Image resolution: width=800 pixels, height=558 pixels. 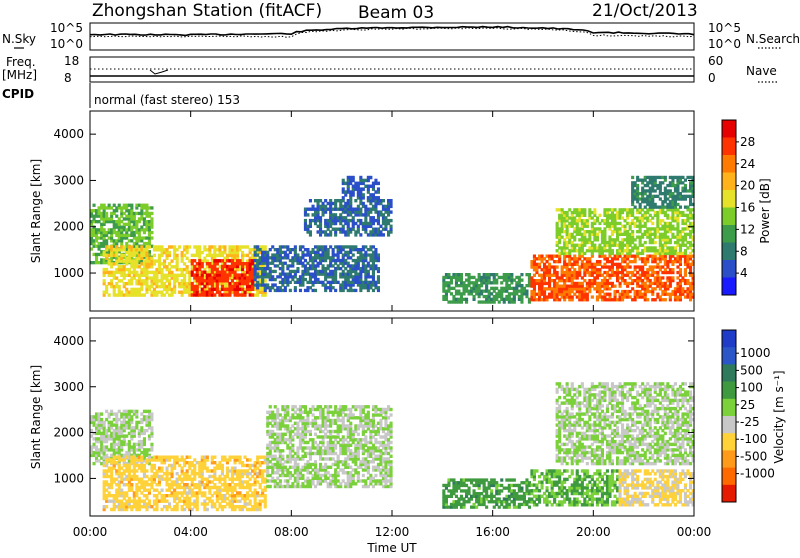 What do you see at coordinates (159, 72) in the screenshot?
I see `freq-dip` at bounding box center [159, 72].